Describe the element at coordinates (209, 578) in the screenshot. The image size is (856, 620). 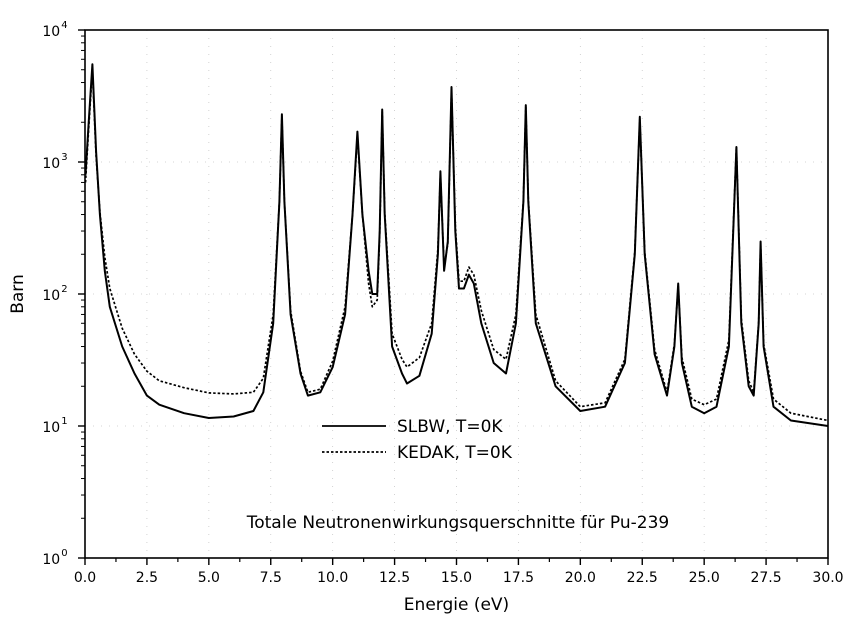
I see `x-tick-label: 5.0` at that location.